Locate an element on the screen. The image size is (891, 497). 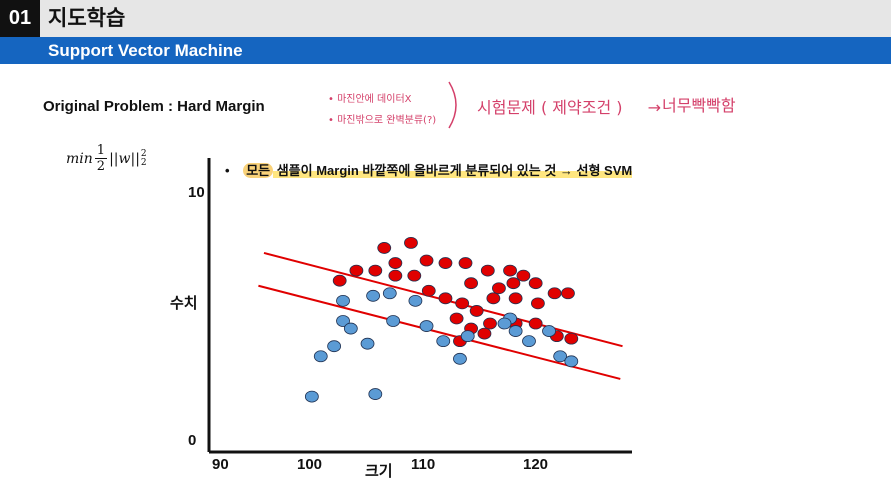
x-tick-100: 100 is located at coordinates (310, 464).